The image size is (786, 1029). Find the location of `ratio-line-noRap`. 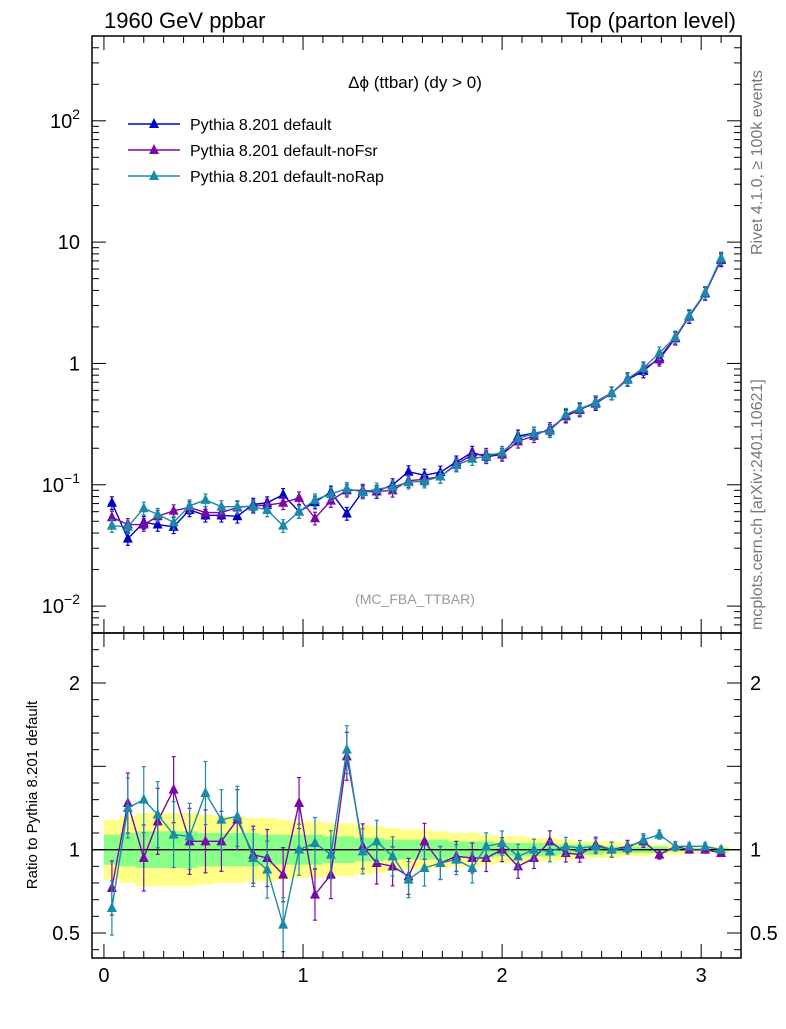

ratio-line-noRap is located at coordinates (416, 837).